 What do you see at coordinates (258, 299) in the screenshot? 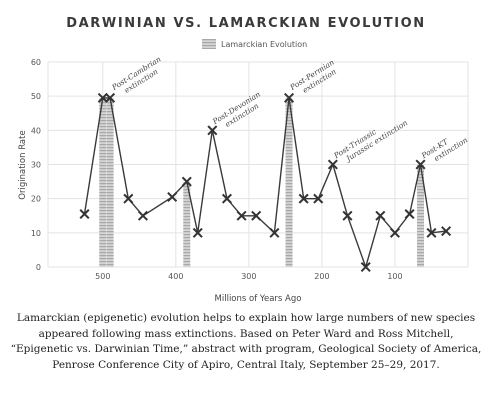
I see `x-axis-label: Millions of Years Ago` at bounding box center [258, 299].